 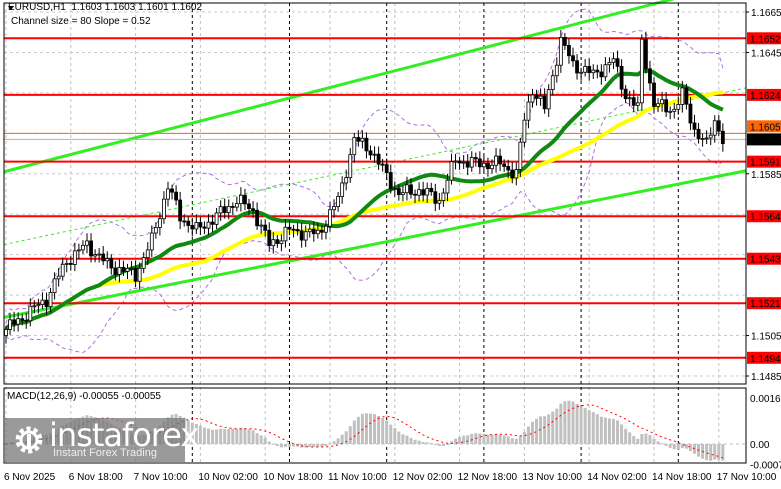 I want to click on current-price-label-bg, so click(x=764, y=139).